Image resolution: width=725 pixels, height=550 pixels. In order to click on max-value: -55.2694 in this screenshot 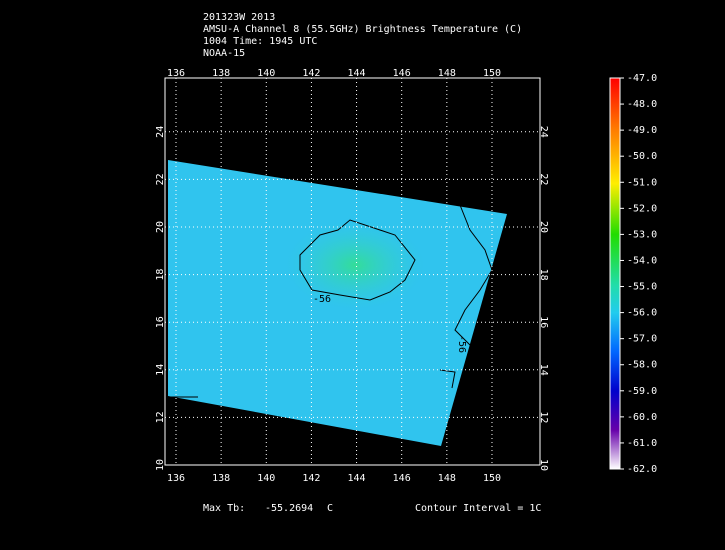, I will do `click(289, 508)`.